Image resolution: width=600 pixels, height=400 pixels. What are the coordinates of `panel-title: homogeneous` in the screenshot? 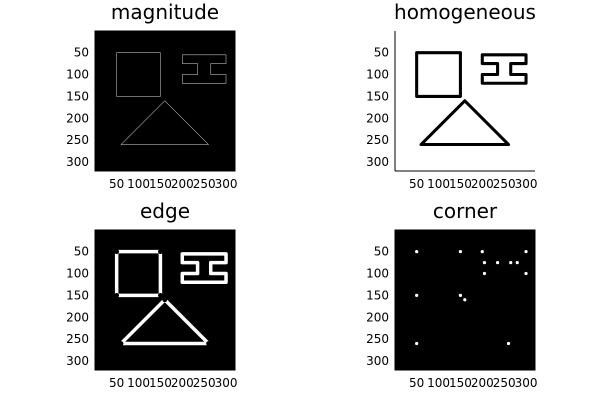 It's located at (465, 12).